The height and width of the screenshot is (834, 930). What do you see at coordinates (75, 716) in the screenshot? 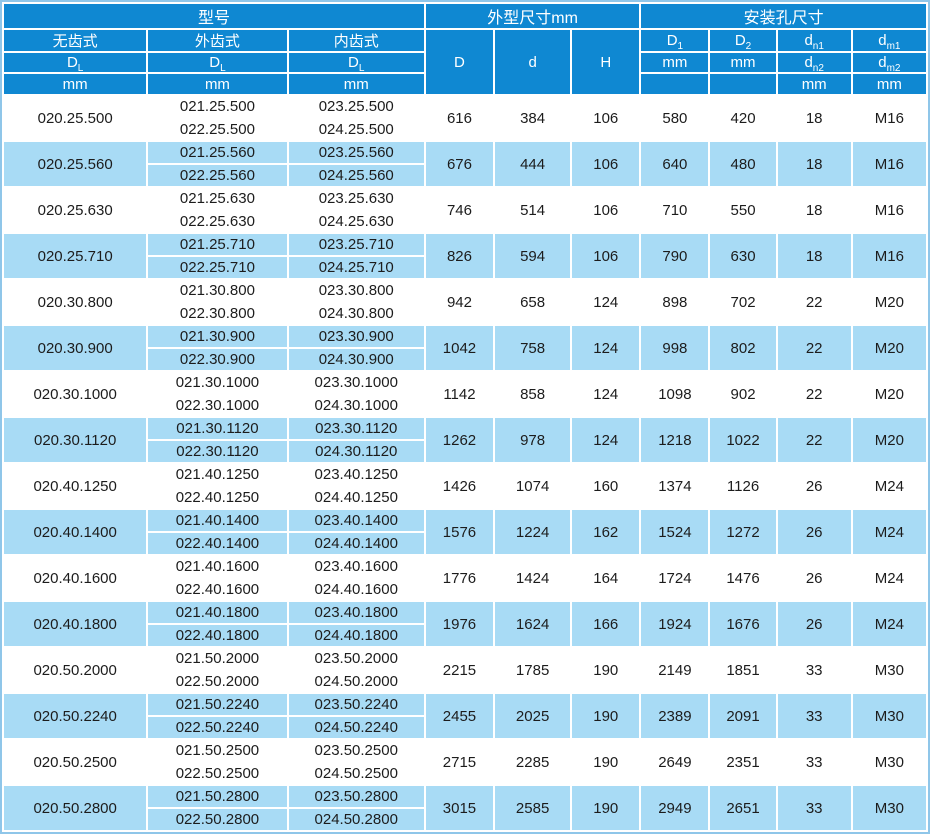
I see `toothless-model-cell: 020.50.2240` at bounding box center [75, 716].